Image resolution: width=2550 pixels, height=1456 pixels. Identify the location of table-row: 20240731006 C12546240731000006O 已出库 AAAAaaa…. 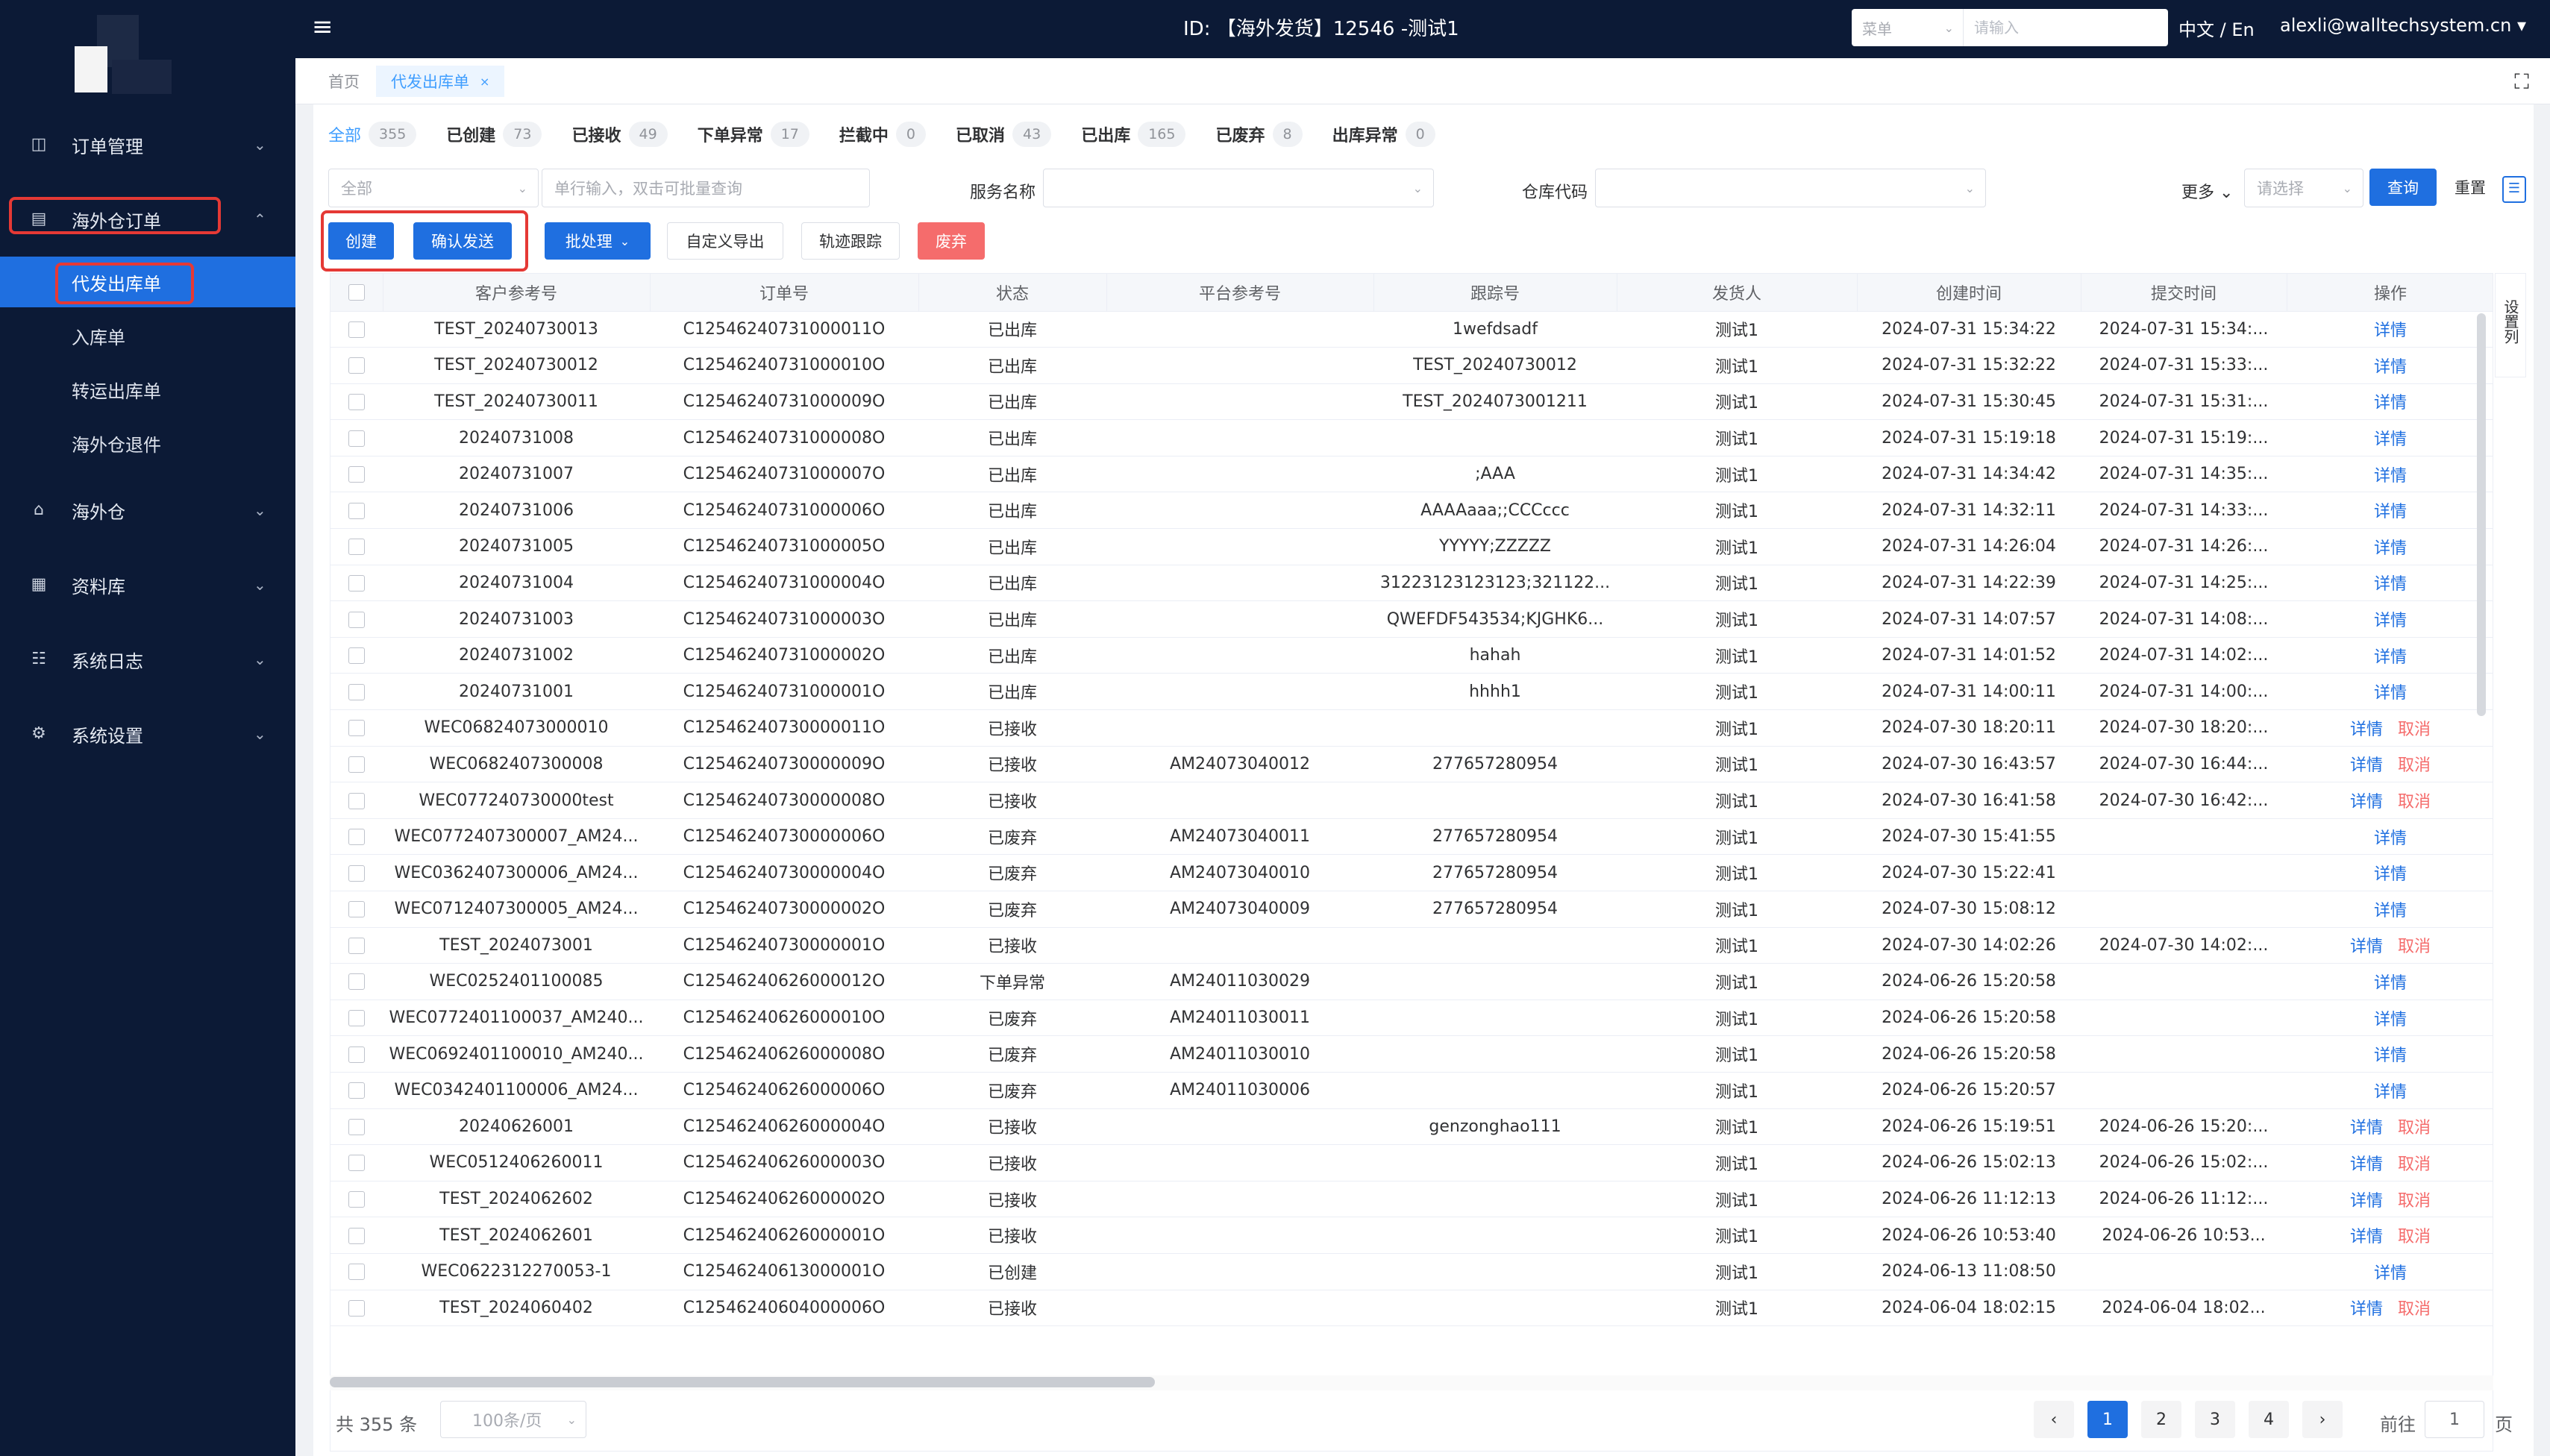
(1412, 511).